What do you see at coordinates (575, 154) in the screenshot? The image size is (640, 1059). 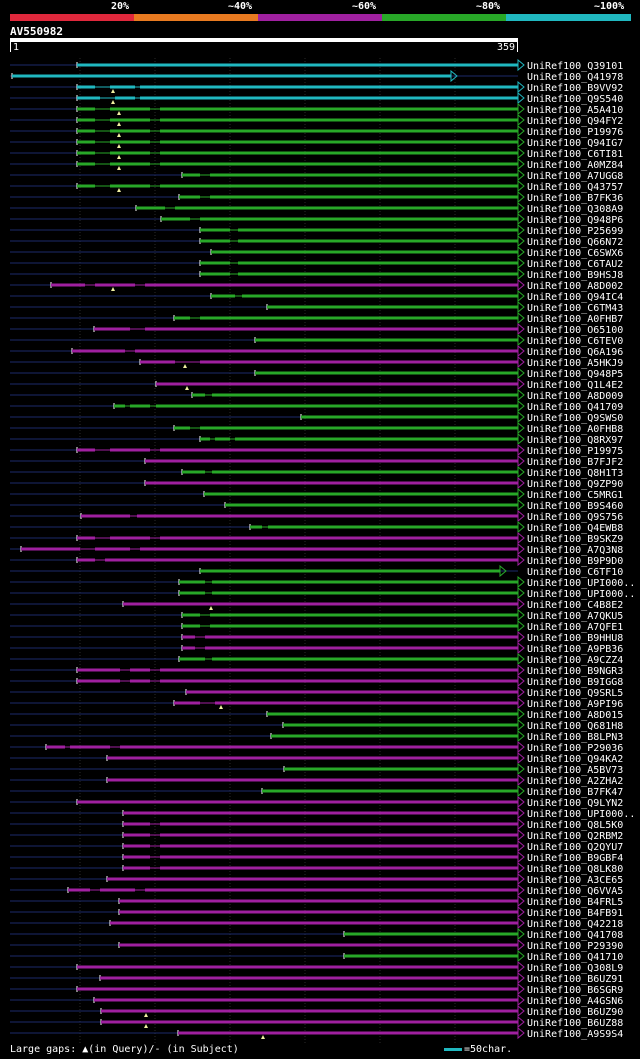 I see `hit-label: UniRef100_C6TI81` at bounding box center [575, 154].